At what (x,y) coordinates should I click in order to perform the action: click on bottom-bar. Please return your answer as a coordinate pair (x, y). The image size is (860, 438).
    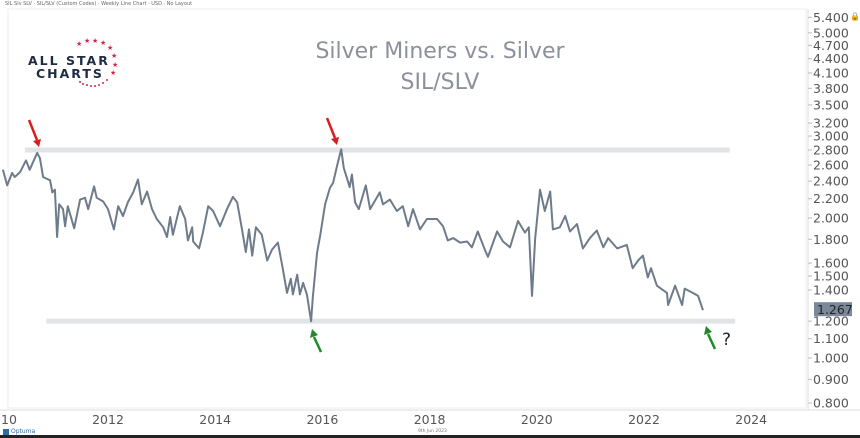
    Looking at the image, I should click on (430, 436).